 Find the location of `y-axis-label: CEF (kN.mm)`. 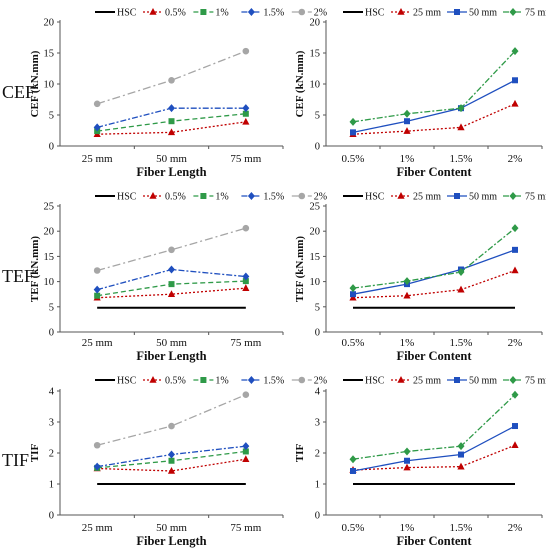

y-axis-label: CEF (kN.mm) is located at coordinates (300, 83).